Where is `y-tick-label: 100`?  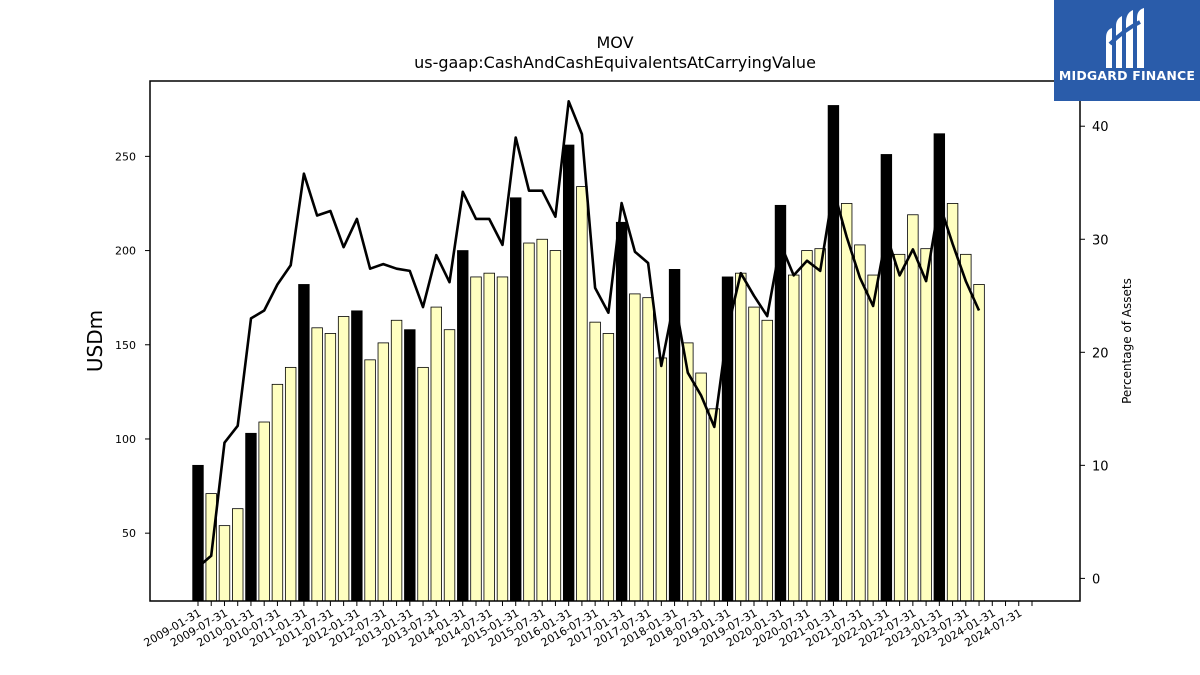
y-tick-label: 100 is located at coordinates (125, 439).